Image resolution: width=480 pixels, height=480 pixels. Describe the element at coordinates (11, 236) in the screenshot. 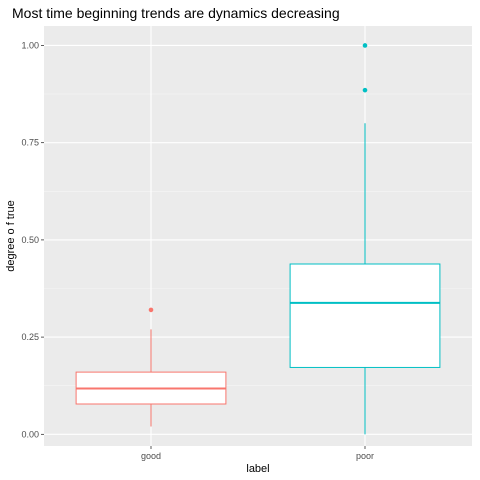

I see `y-axis-label: degree o f true` at that location.